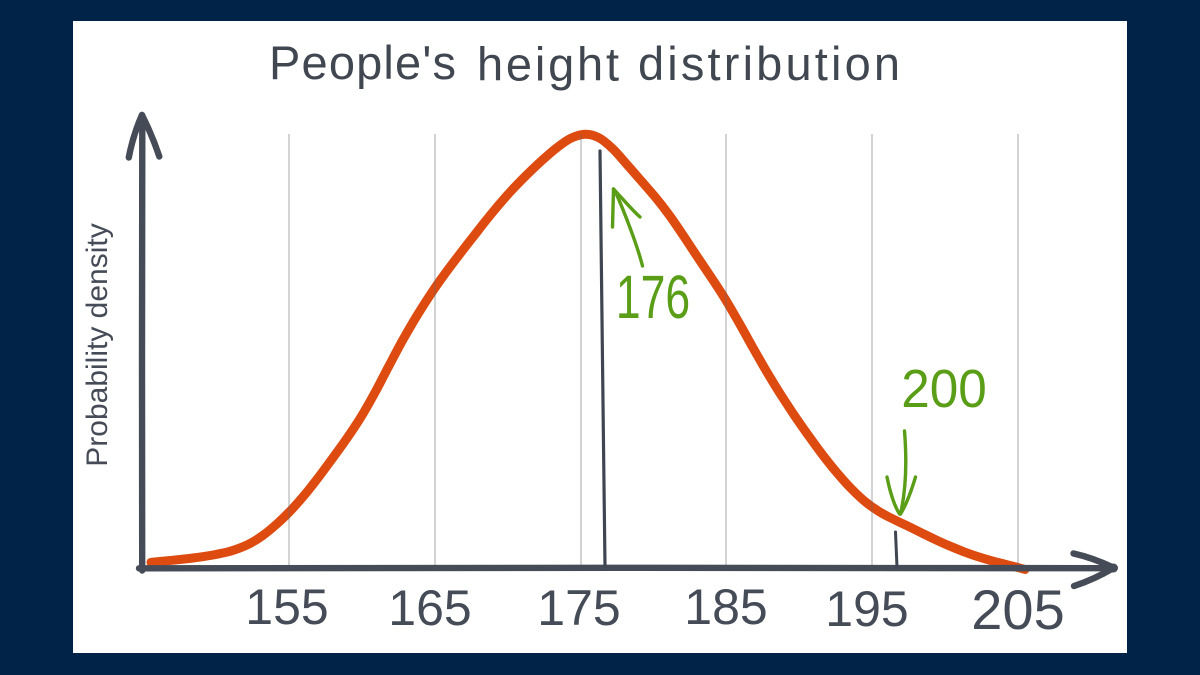  What do you see at coordinates (653, 297) in the screenshot?
I see `svg-text: 176` at bounding box center [653, 297].